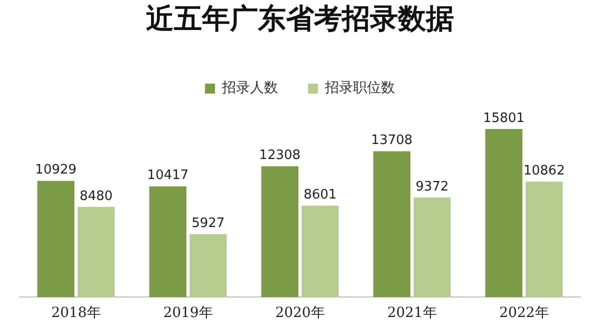 The height and width of the screenshot is (334, 600). Describe the element at coordinates (168, 176) in the screenshot. I see `data-label: 10417` at that location.